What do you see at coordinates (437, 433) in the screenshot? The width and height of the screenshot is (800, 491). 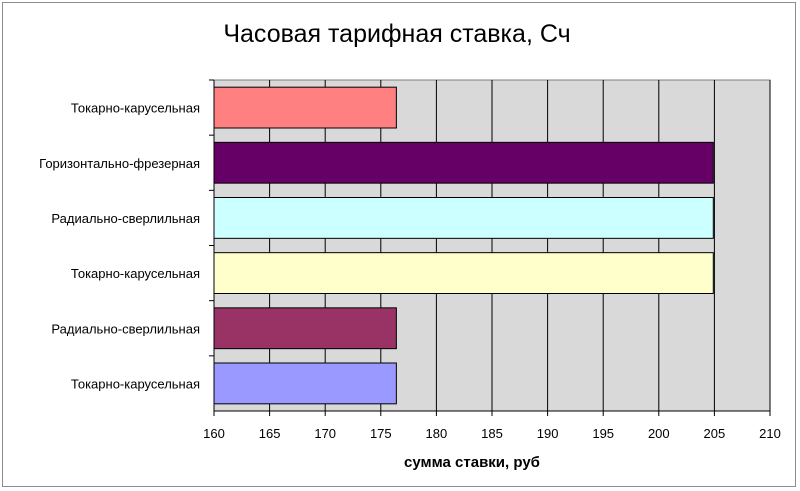 I see `x-tick-label: 180` at bounding box center [437, 433].